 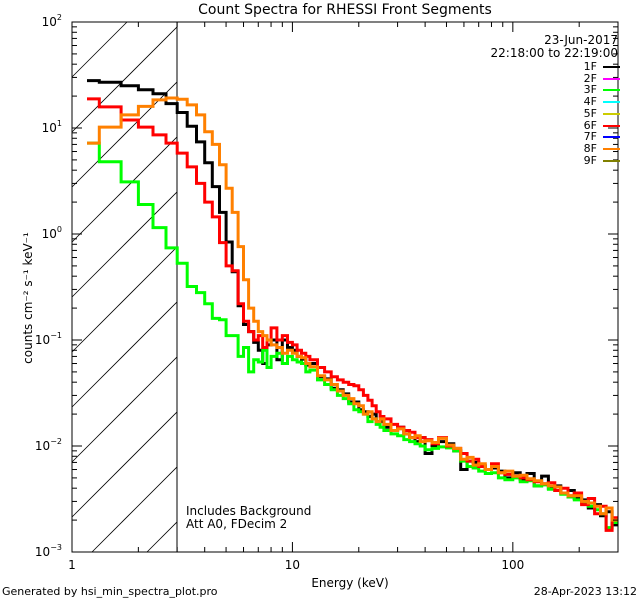 I want to click on legend-label: 3F, so click(x=590, y=90).